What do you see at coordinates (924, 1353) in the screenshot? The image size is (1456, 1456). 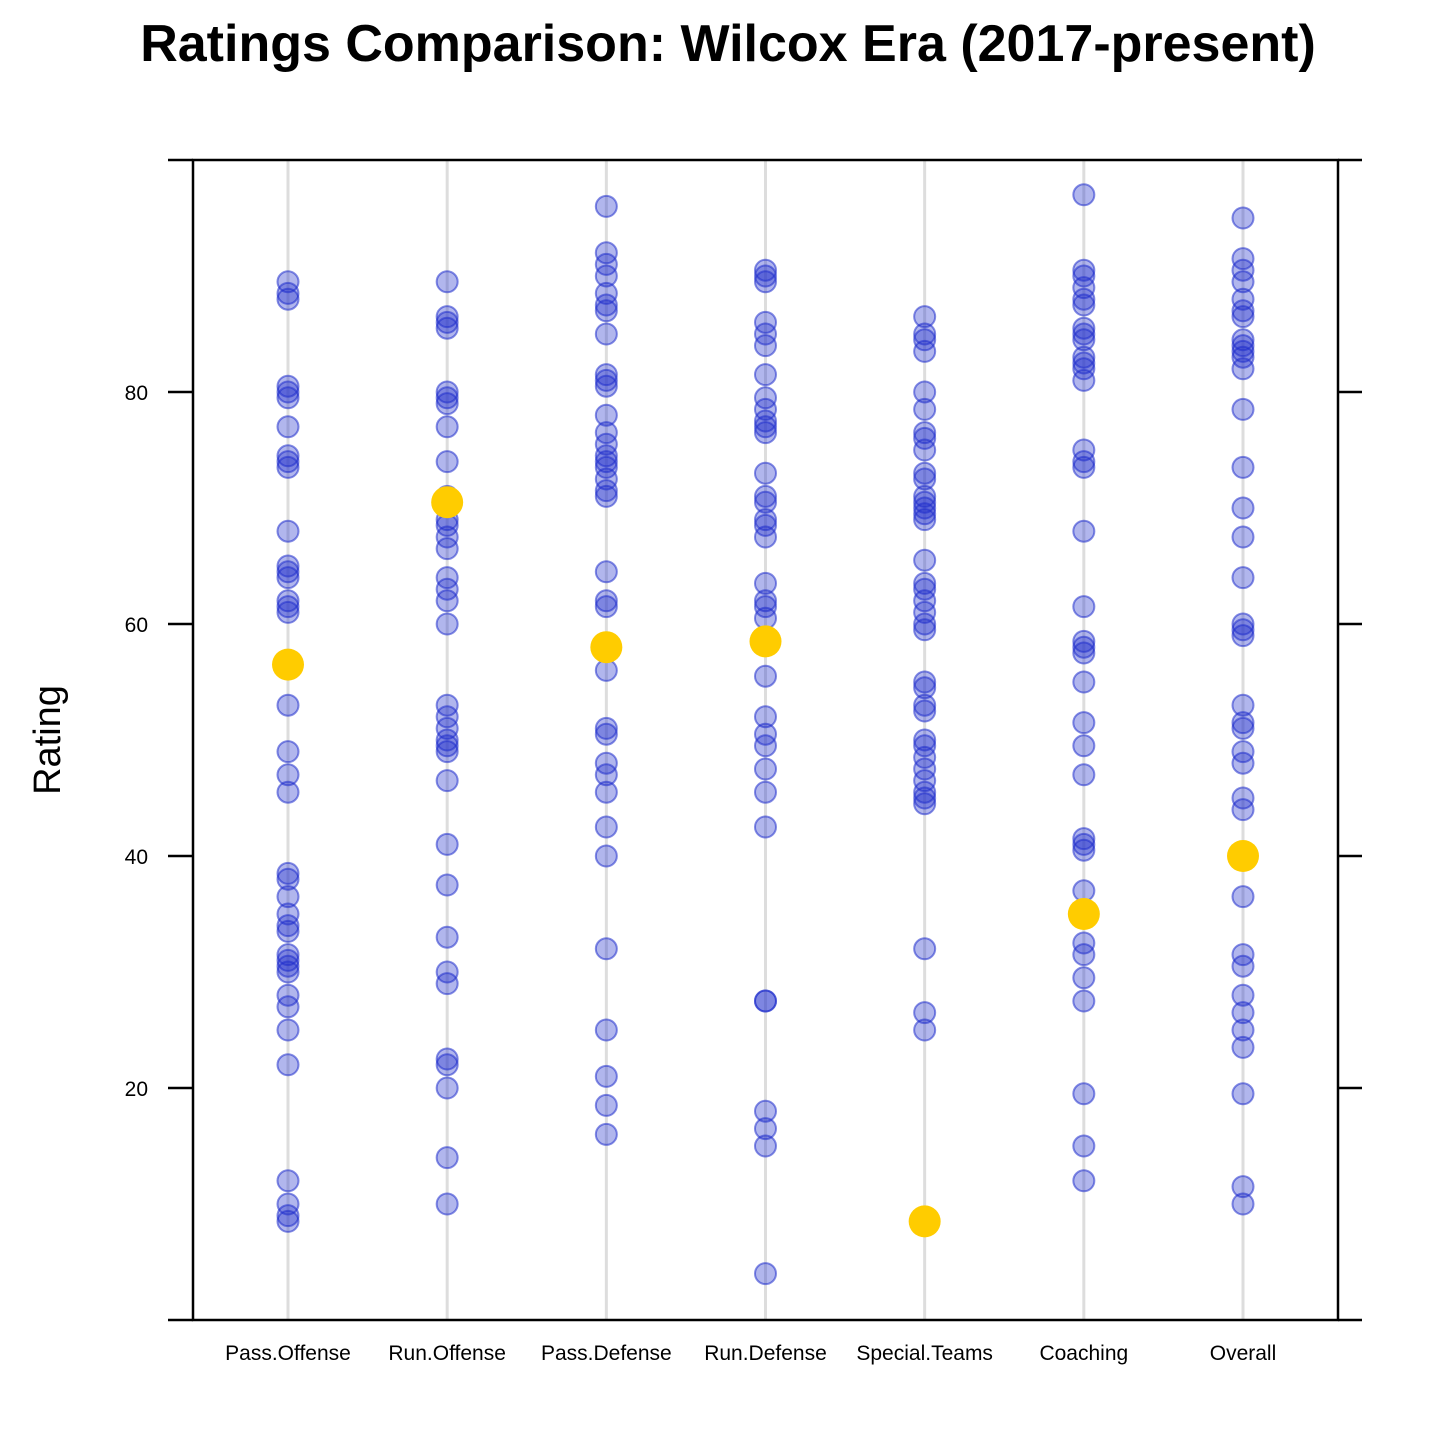 I see `category-label-special-teams: Special.Teams` at bounding box center [924, 1353].